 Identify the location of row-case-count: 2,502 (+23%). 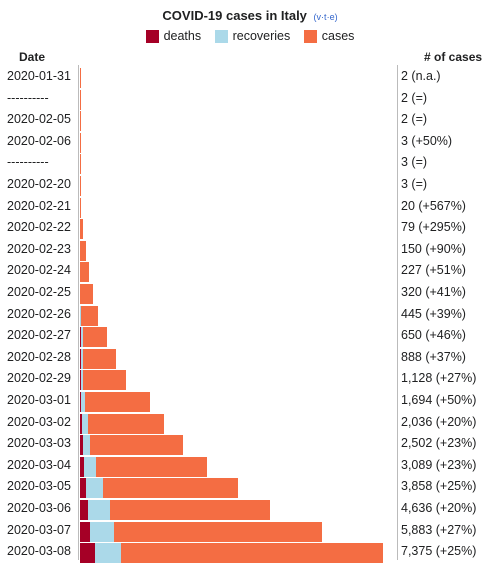
(438, 443).